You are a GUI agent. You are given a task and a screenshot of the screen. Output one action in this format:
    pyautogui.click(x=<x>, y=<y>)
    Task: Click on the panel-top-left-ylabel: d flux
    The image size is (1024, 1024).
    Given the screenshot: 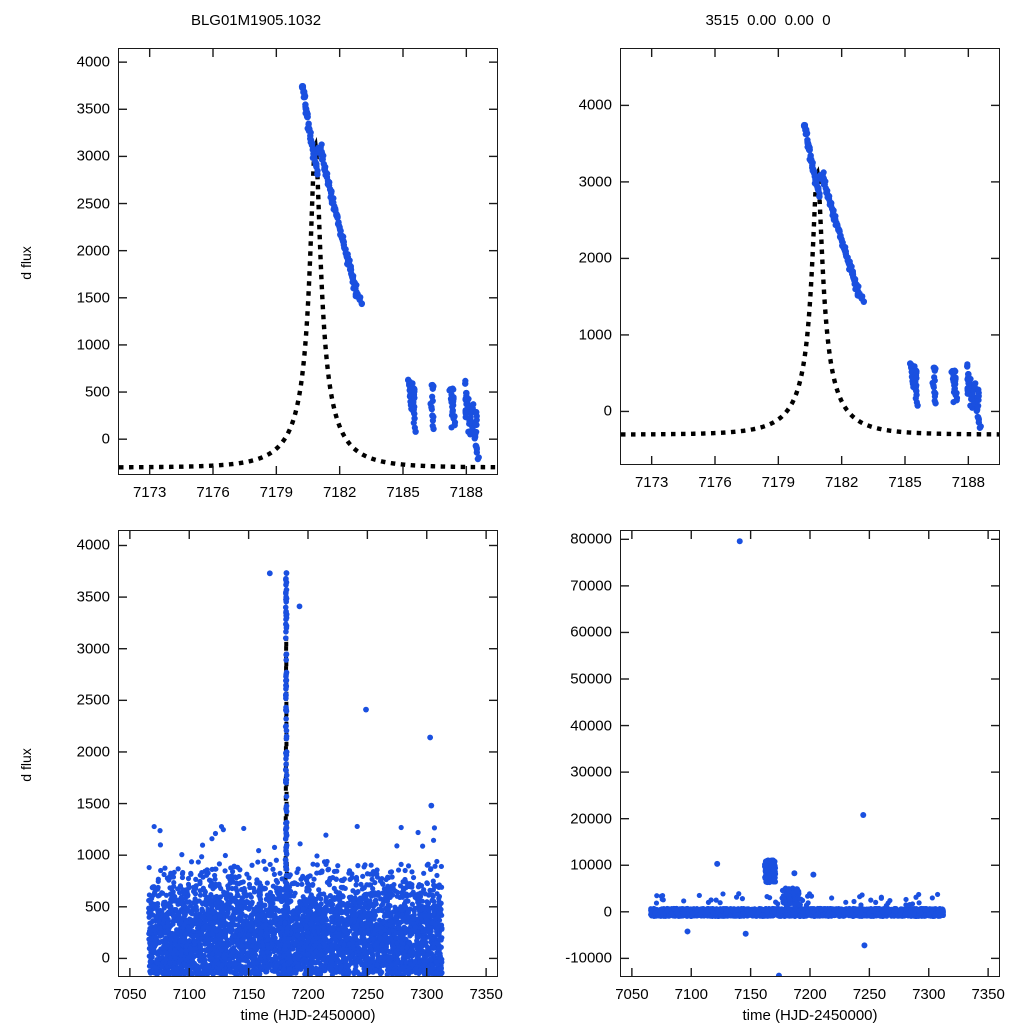 What is the action you would take?
    pyautogui.click(x=26, y=263)
    